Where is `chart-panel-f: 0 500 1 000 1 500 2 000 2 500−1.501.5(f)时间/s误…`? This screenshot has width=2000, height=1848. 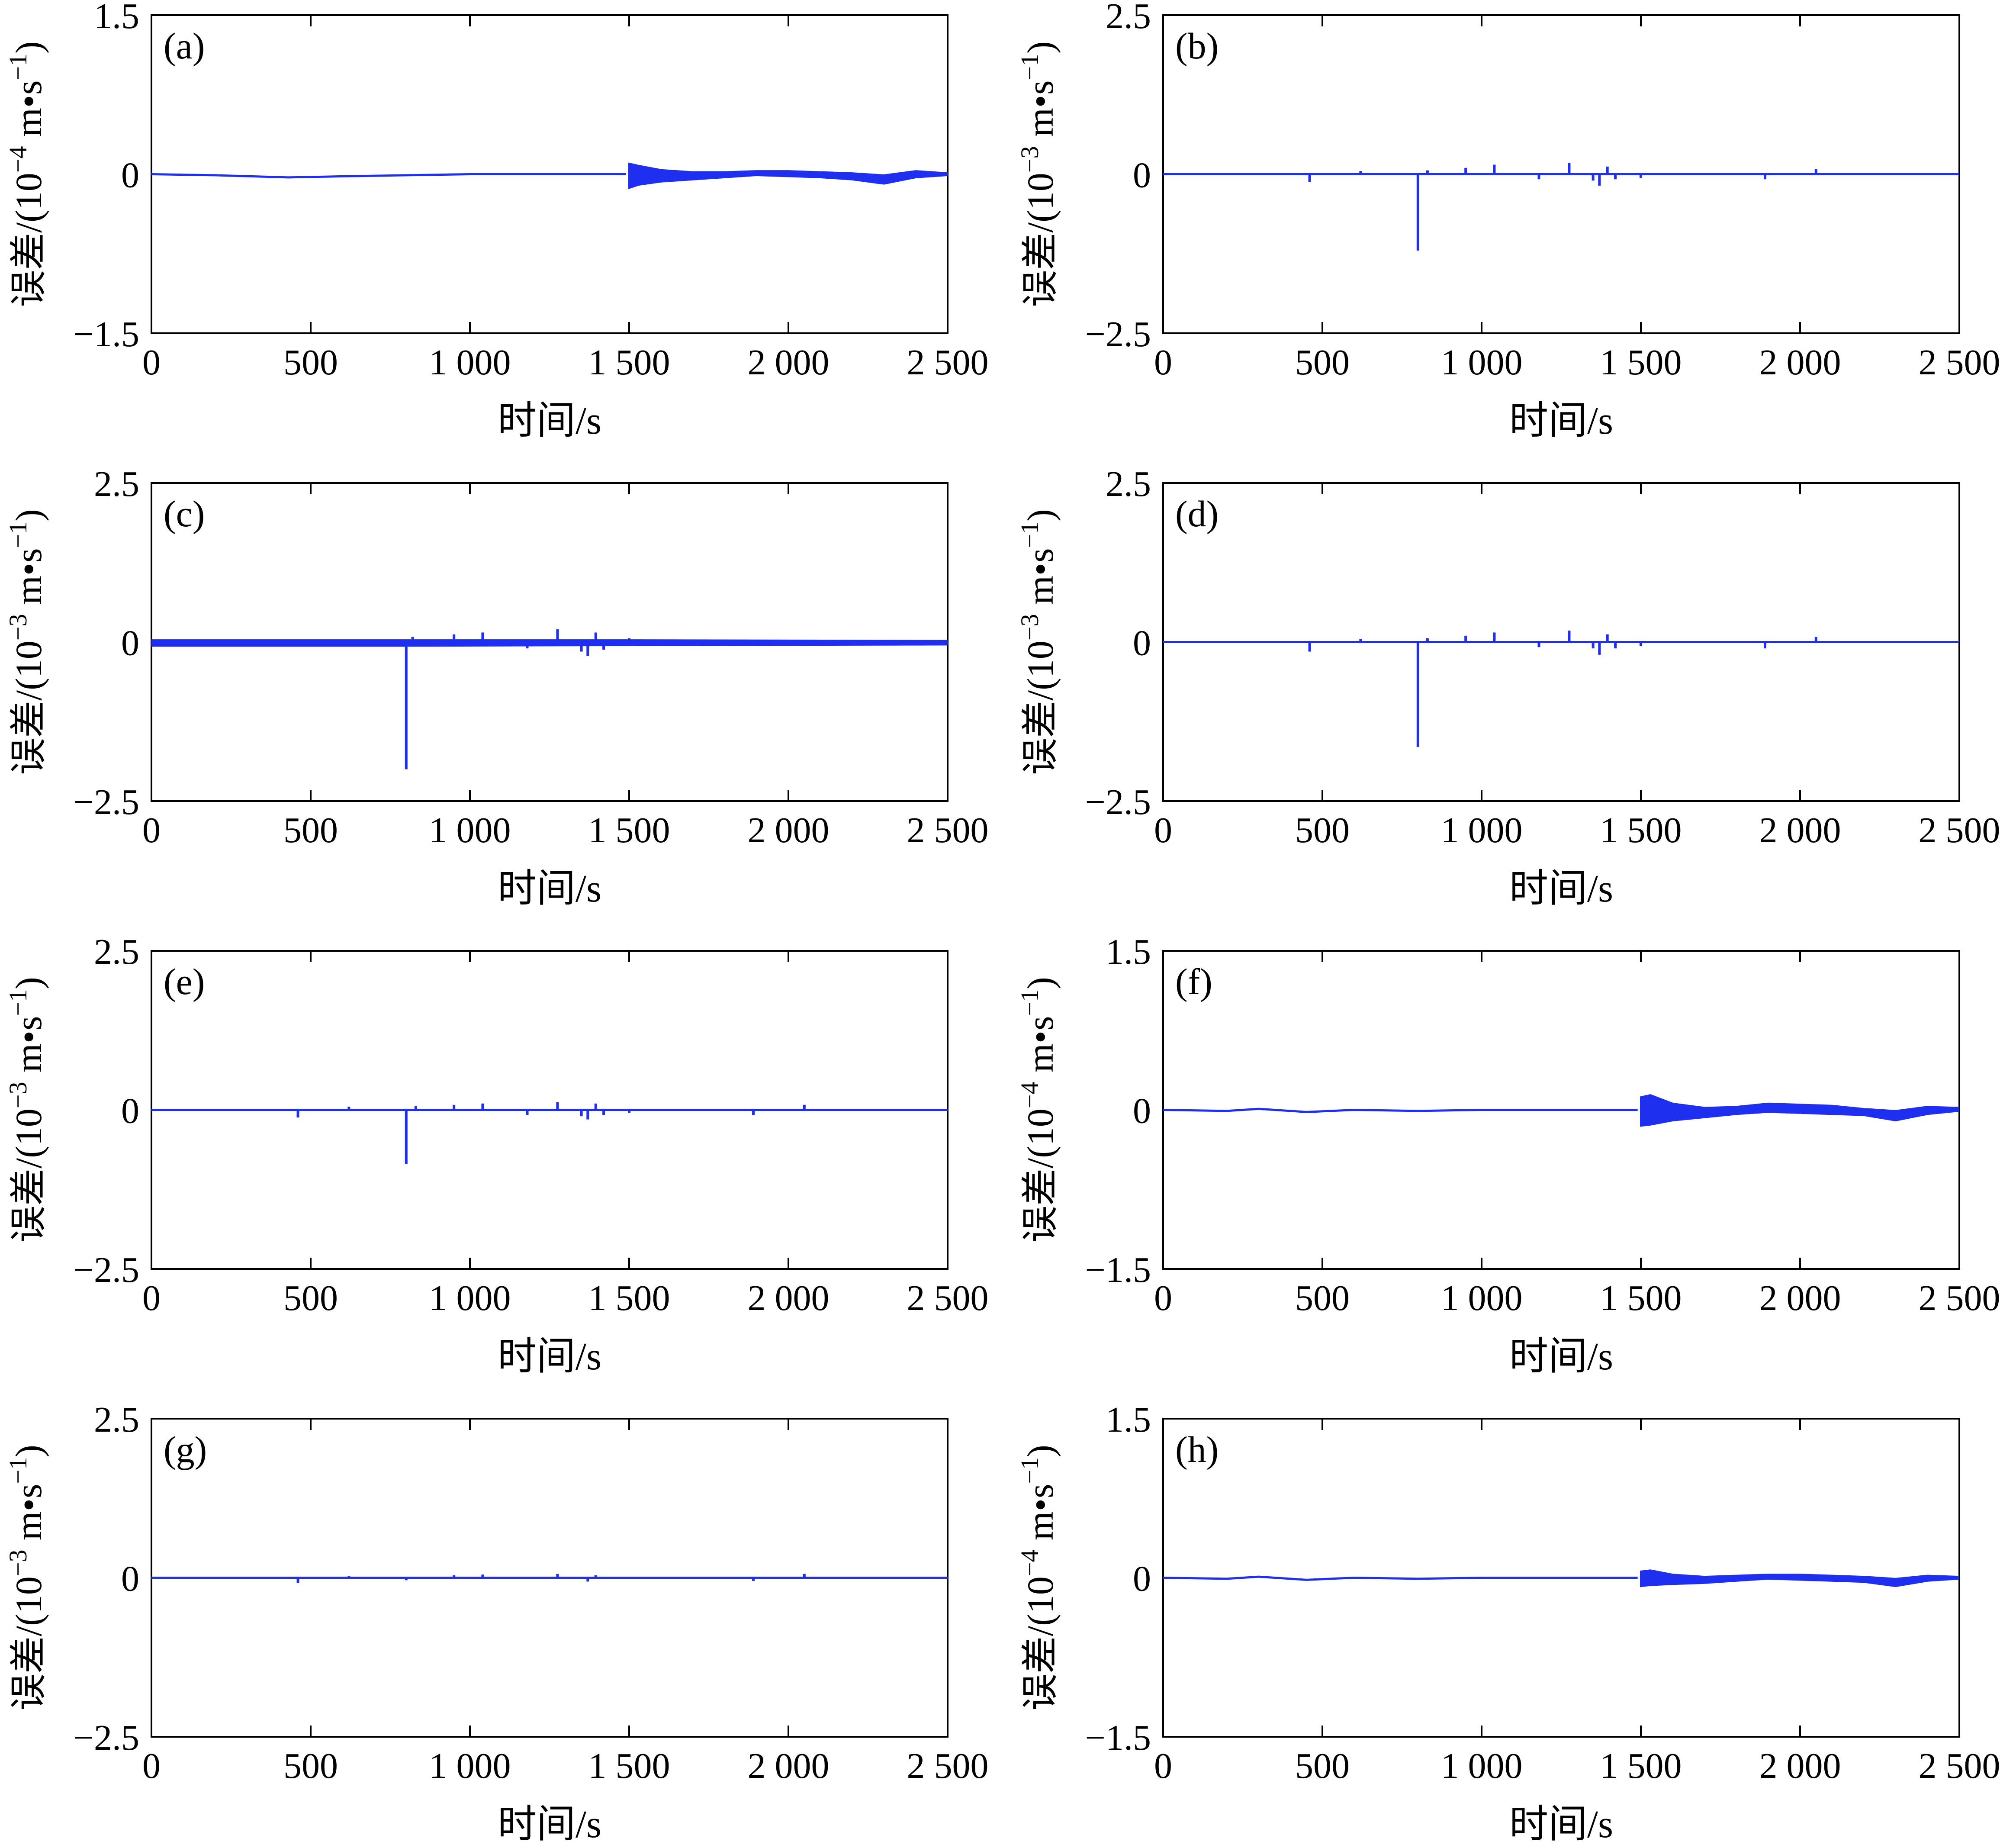 chart-panel-f: 0 500 1 000 1 500 2 000 2 500−1.501.5(f)时间/s误… is located at coordinates (1508, 1155).